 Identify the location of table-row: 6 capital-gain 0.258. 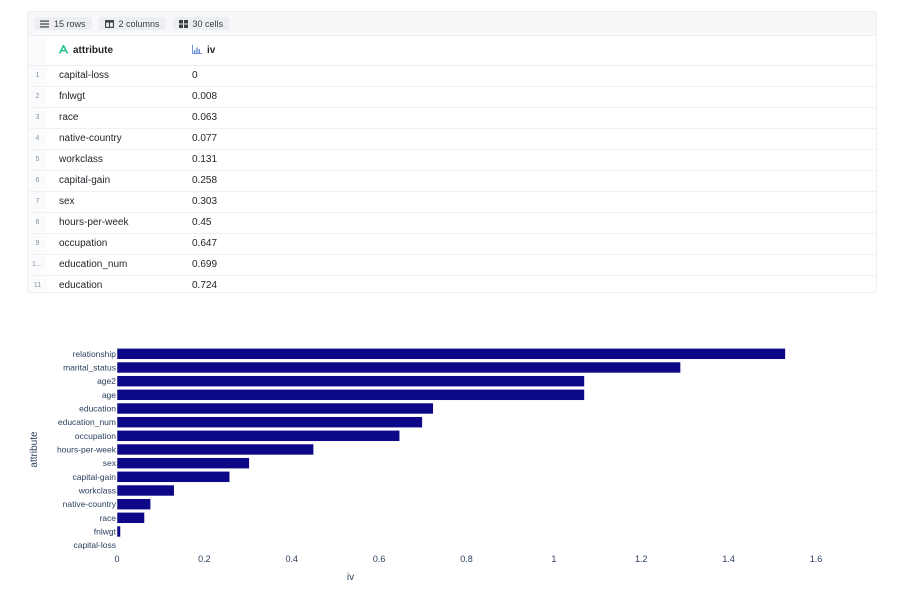
(452, 181).